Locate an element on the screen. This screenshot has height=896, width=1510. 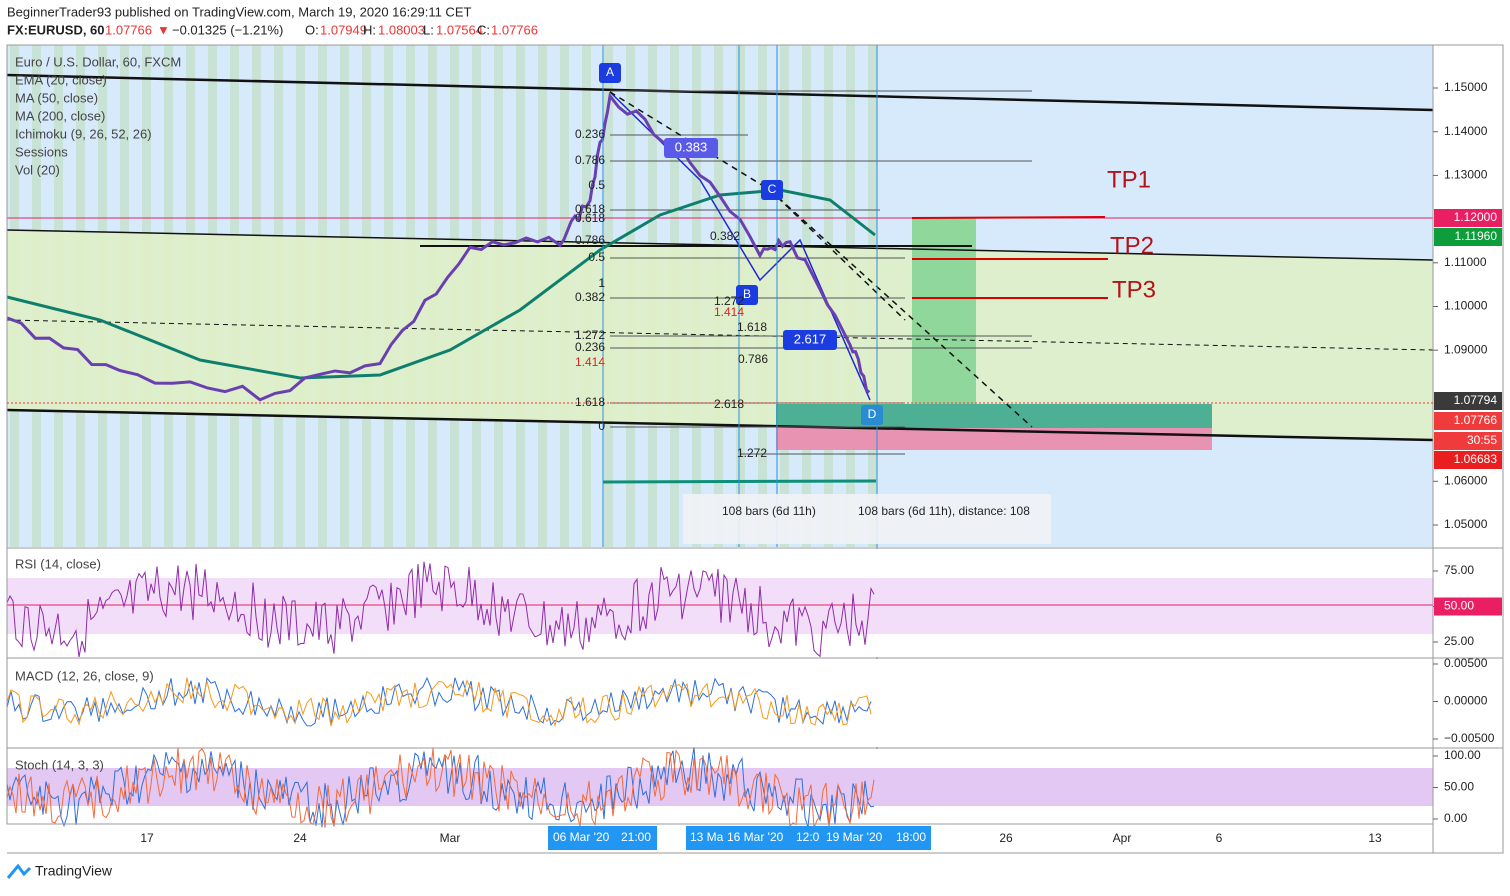
price-label: 1.15000 is located at coordinates (1466, 87).